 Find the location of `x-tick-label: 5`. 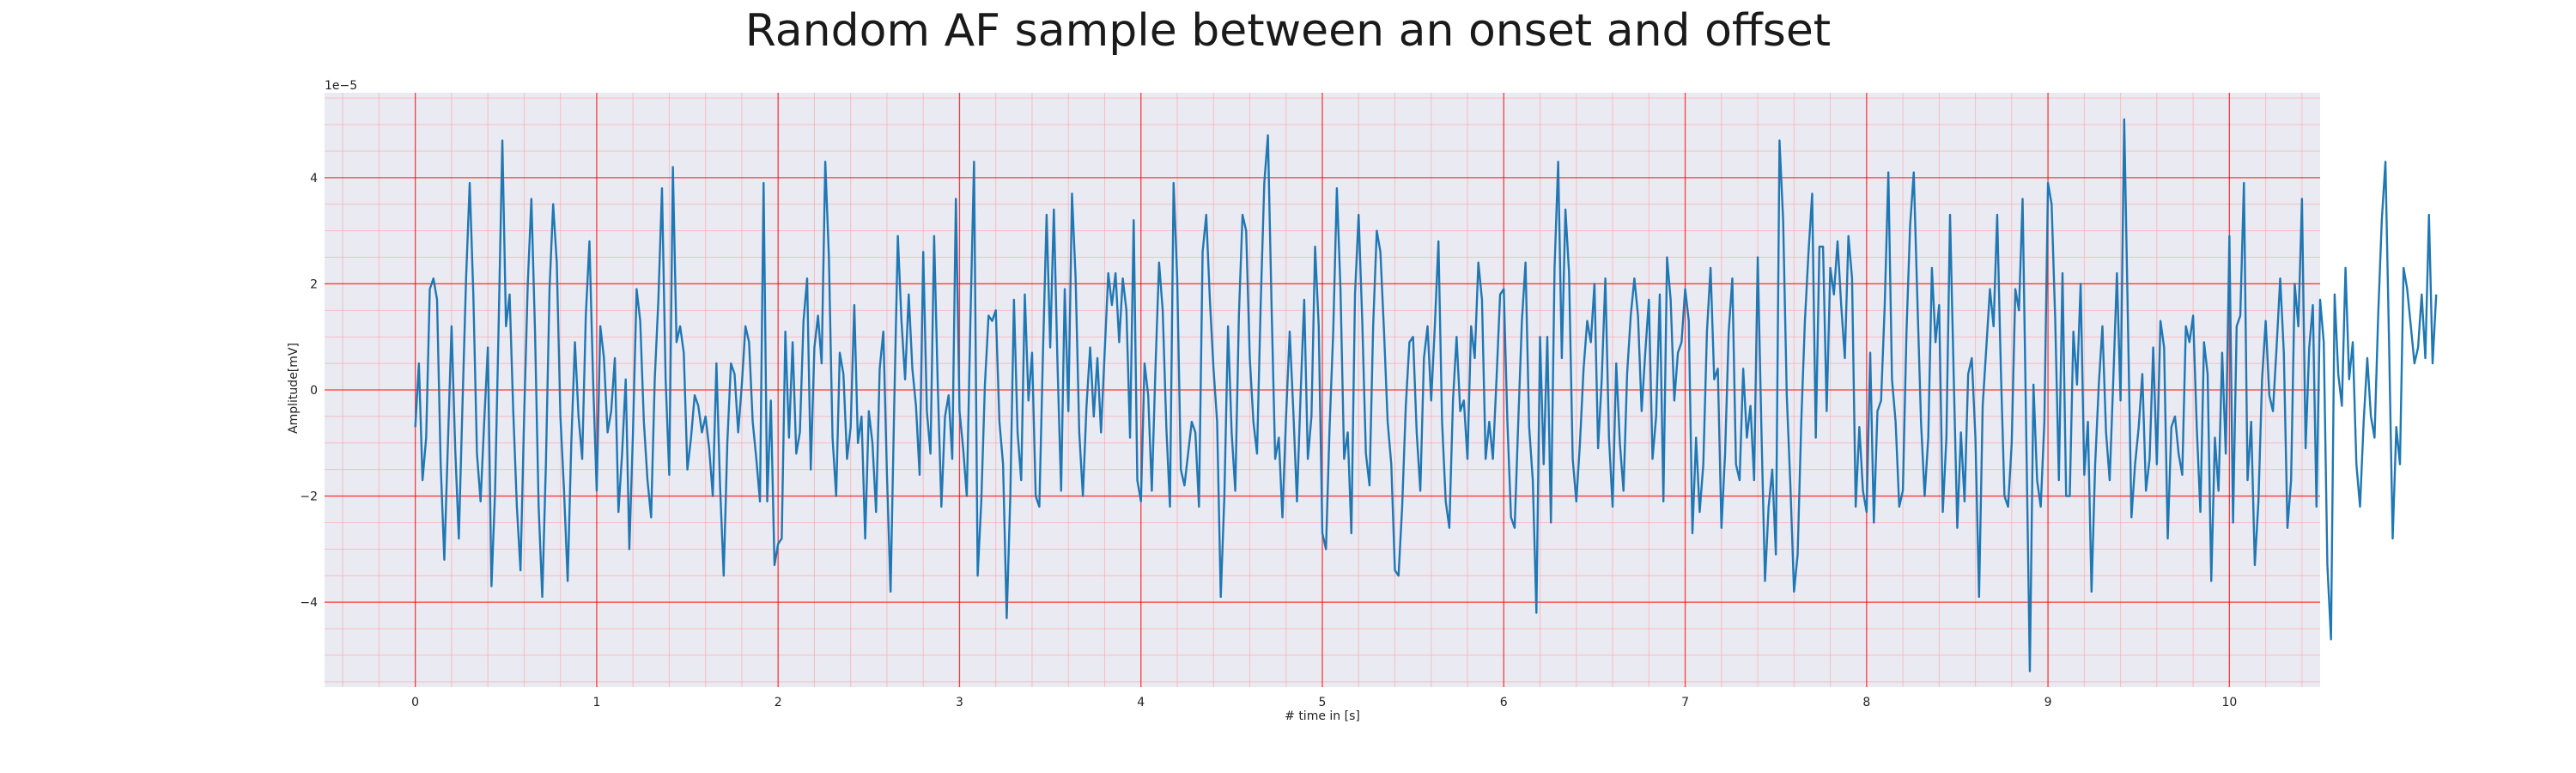

x-tick-label: 5 is located at coordinates (1323, 702).